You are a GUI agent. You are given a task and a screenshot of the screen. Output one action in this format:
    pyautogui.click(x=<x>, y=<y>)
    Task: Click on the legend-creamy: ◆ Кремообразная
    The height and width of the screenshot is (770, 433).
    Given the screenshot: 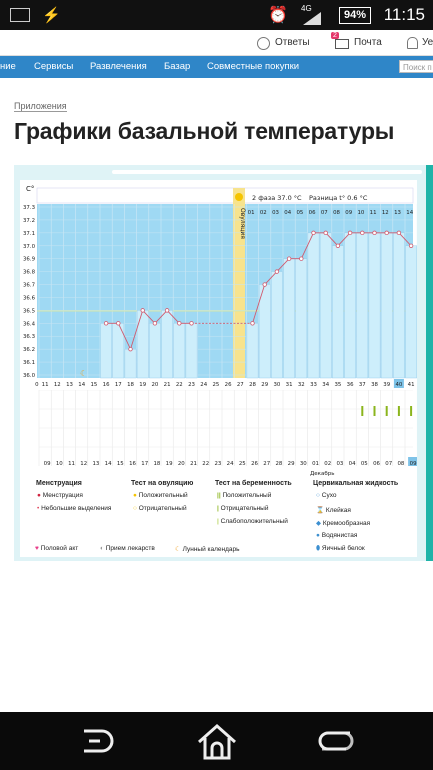 What is the action you would take?
    pyautogui.click(x=343, y=523)
    